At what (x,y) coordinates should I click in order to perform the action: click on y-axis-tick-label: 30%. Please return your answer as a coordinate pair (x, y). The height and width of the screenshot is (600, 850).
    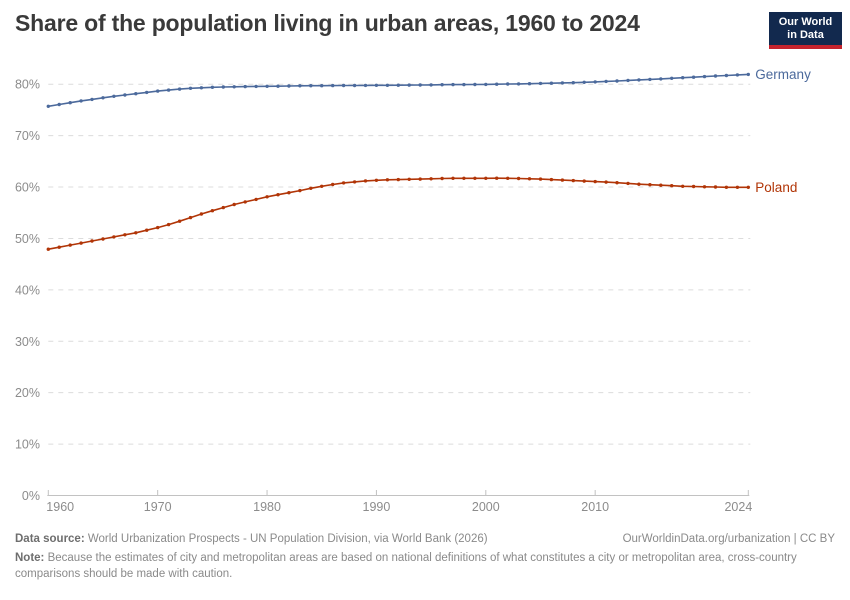
    Looking at the image, I should click on (27, 342).